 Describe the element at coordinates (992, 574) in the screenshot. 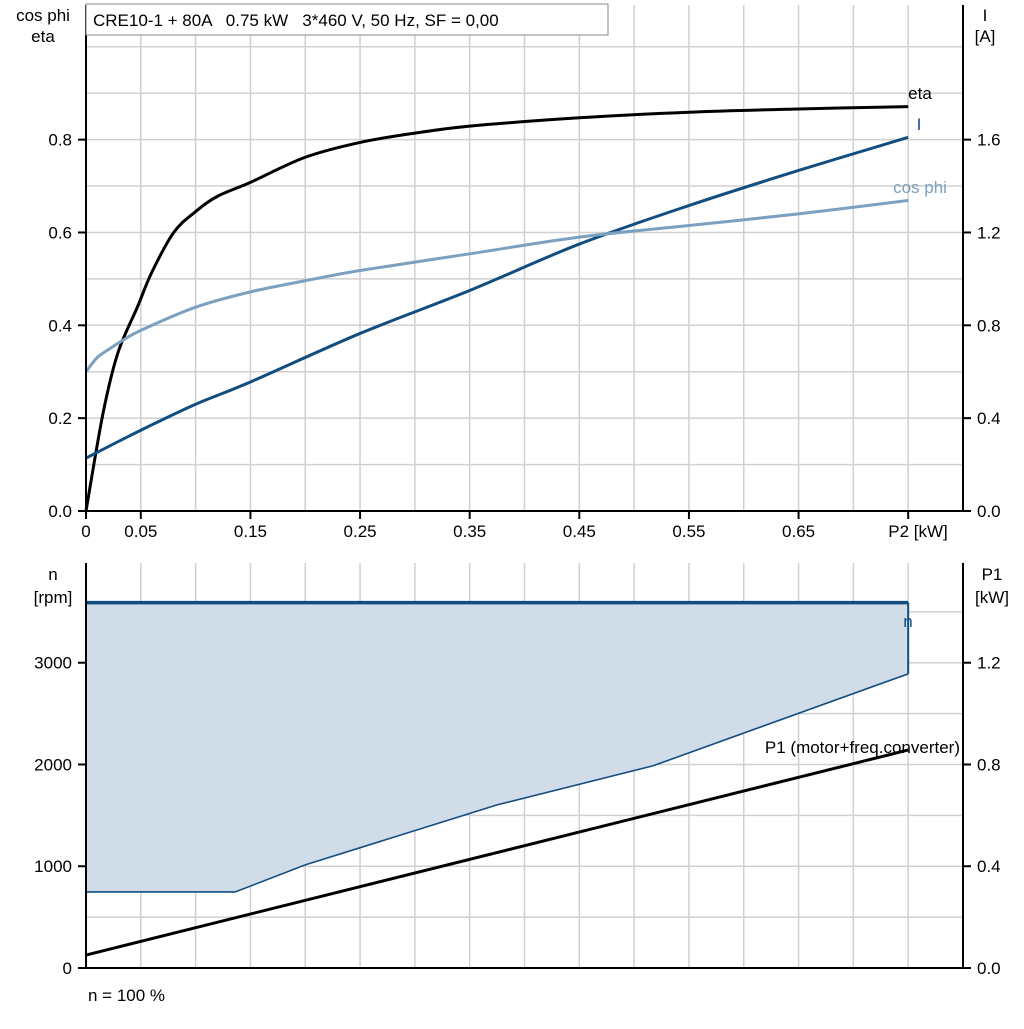

I see `right-axis-label-p1: P1` at that location.